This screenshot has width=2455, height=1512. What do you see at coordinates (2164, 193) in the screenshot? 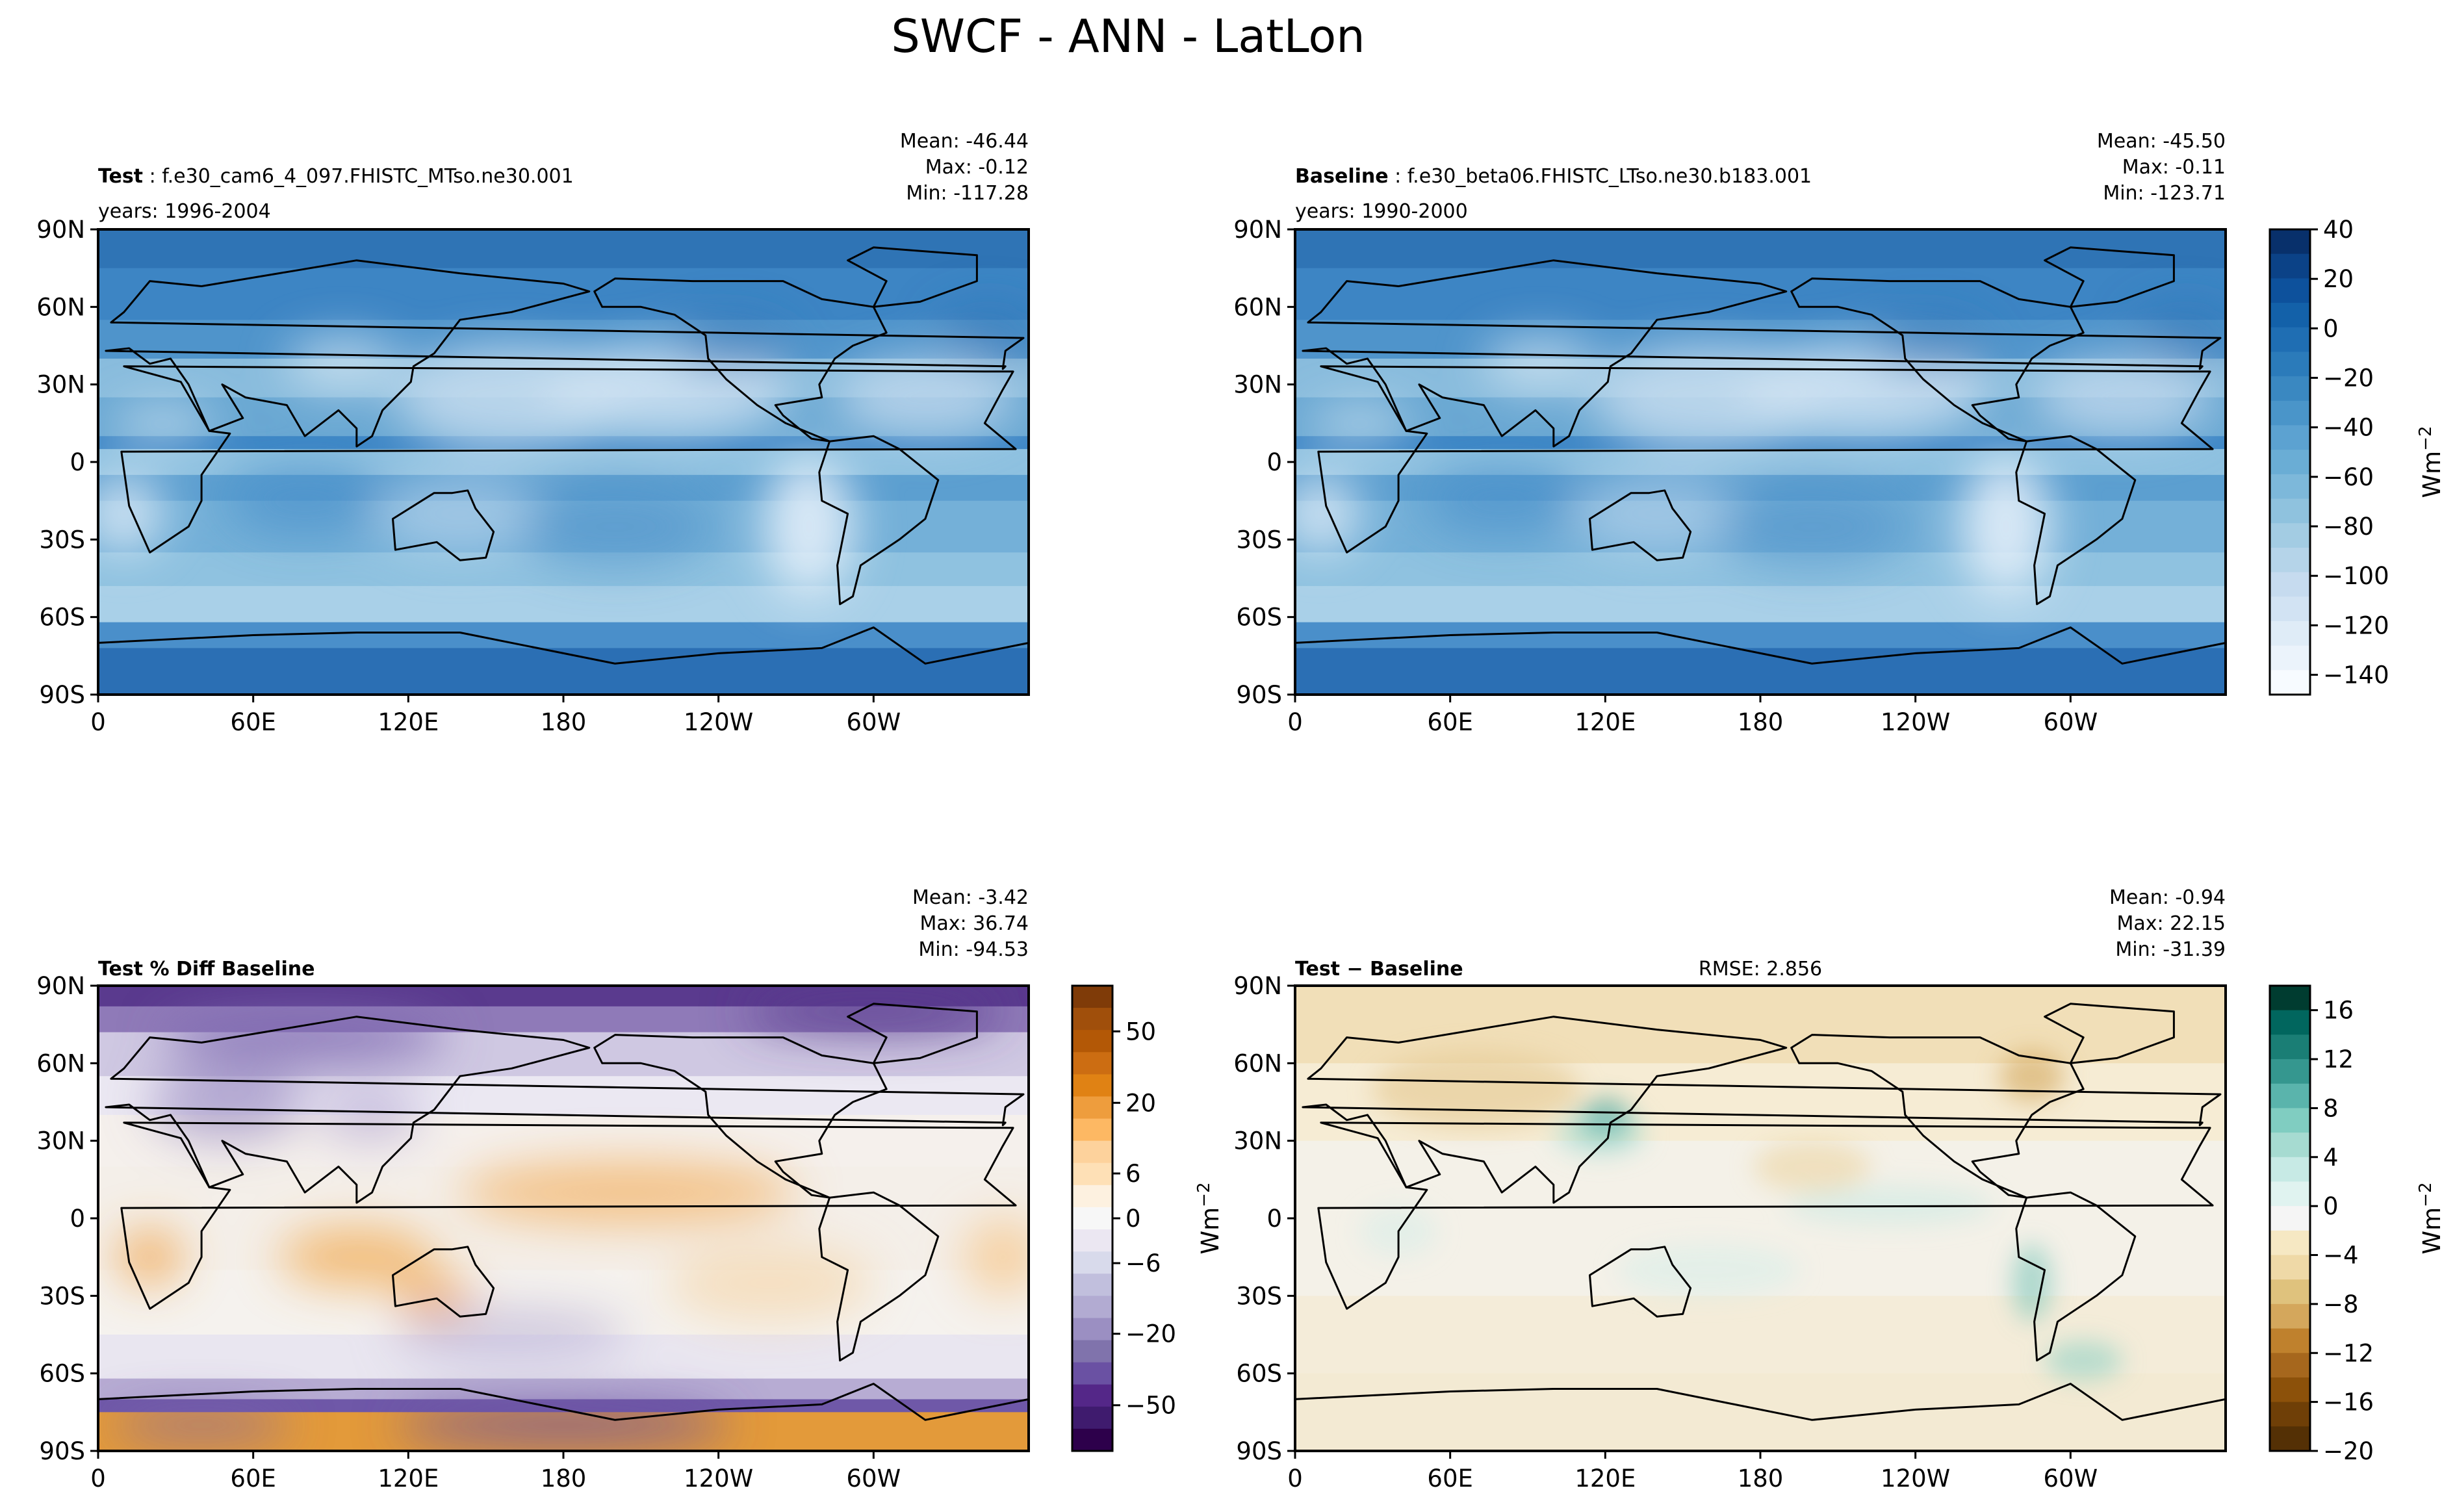
I see `panel-stat-min: Min: -123.71` at bounding box center [2164, 193].